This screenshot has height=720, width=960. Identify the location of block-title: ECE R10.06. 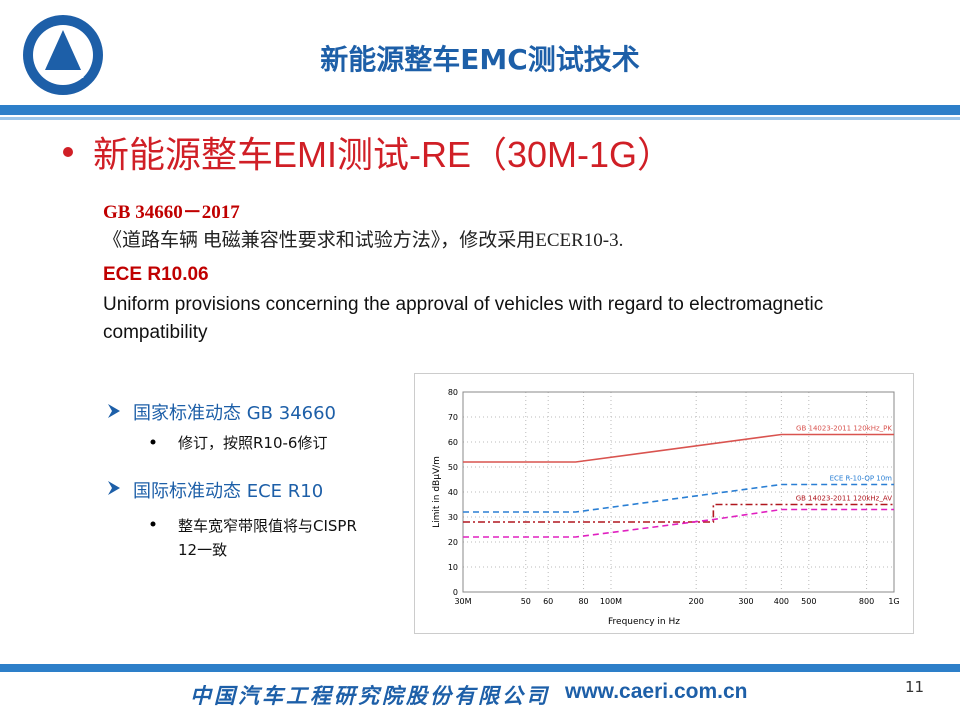
(156, 274).